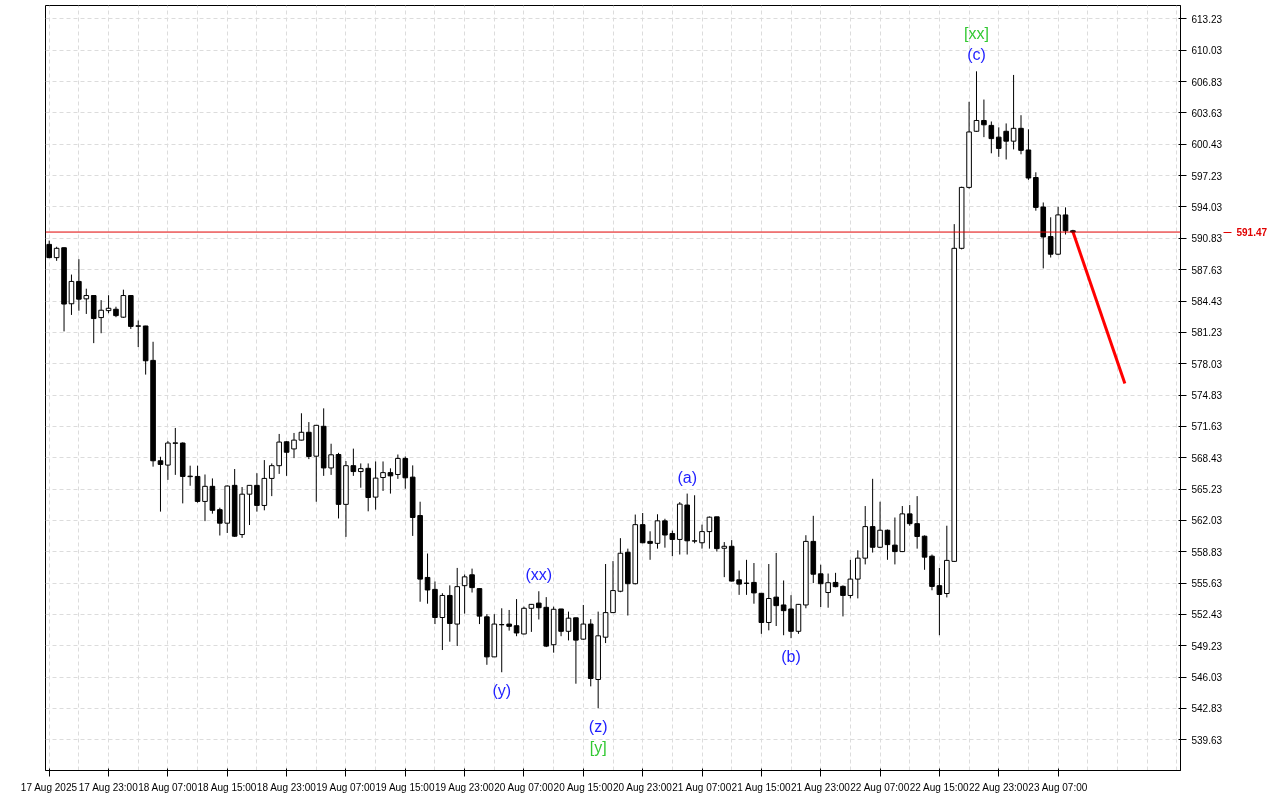 This screenshot has width=1280, height=800. I want to click on y-tick-label: 562.03, so click(1207, 521).